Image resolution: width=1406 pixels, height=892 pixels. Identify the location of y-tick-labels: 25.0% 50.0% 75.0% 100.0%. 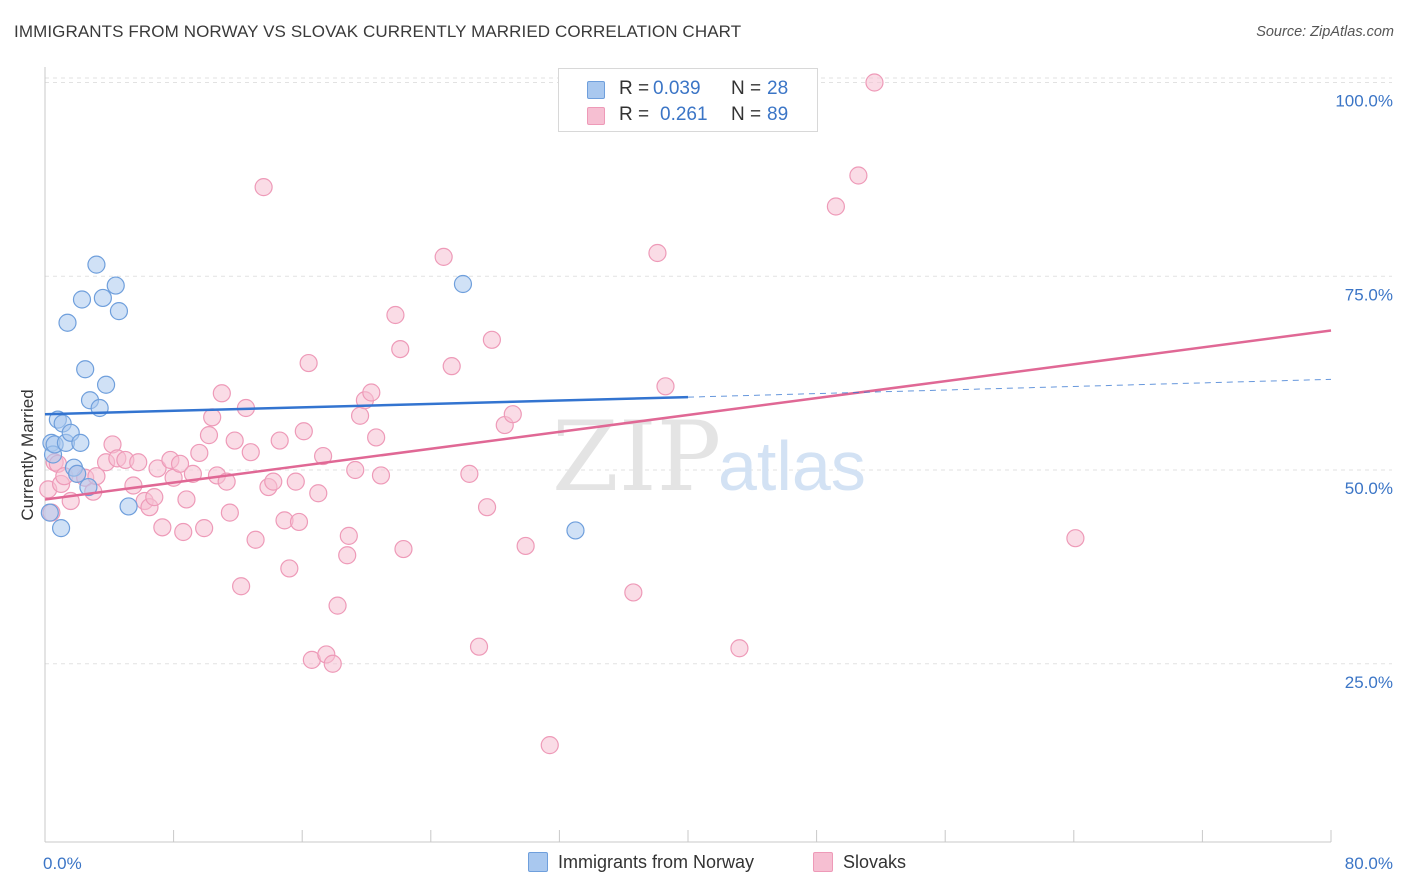
(1364, 392).